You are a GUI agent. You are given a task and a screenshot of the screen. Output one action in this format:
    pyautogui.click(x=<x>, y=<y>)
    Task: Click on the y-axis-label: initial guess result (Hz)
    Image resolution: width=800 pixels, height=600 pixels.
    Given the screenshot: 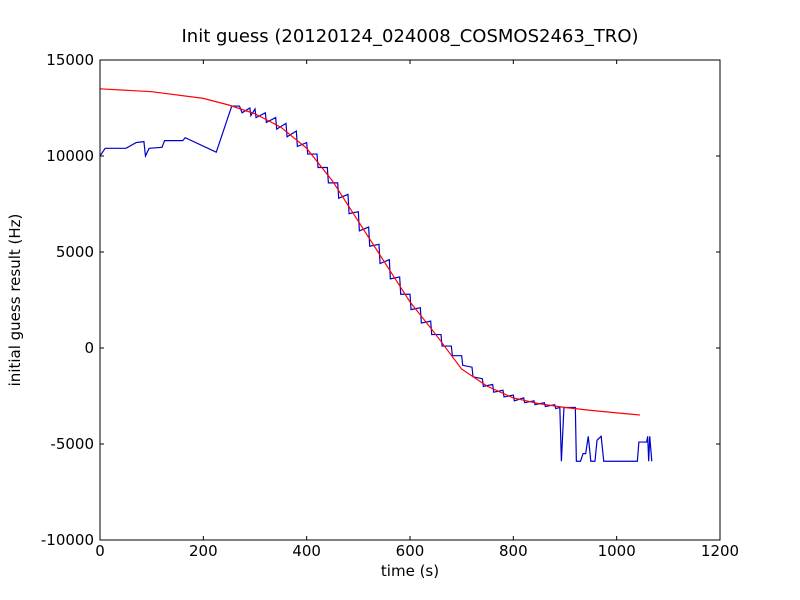 What is the action you would take?
    pyautogui.click(x=15, y=300)
    